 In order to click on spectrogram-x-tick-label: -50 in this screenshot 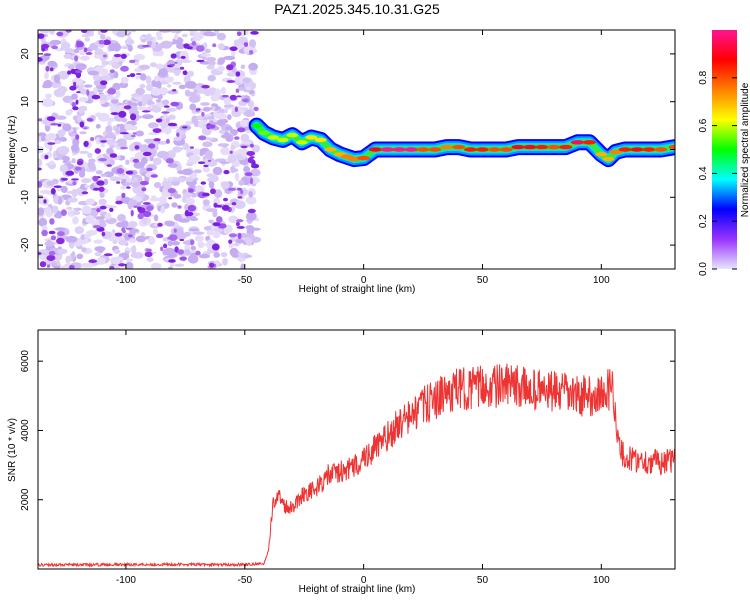, I will do `click(245, 280)`.